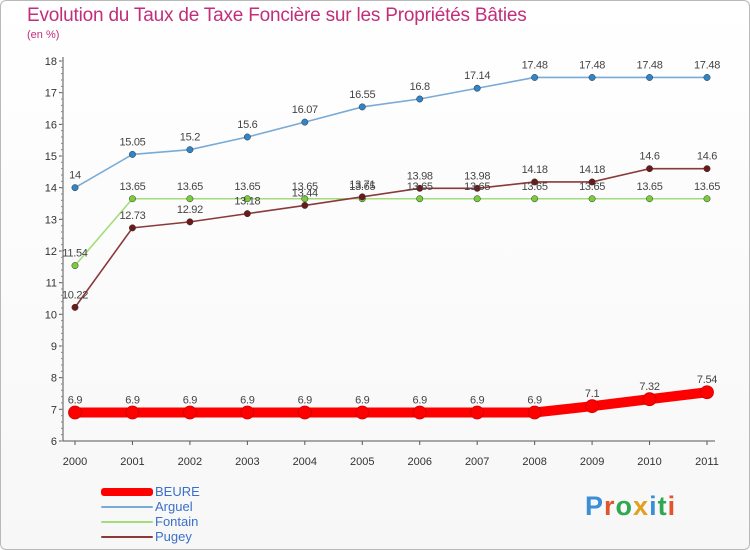  Describe the element at coordinates (51, 125) in the screenshot. I see `y-tick-label: 16` at that location.